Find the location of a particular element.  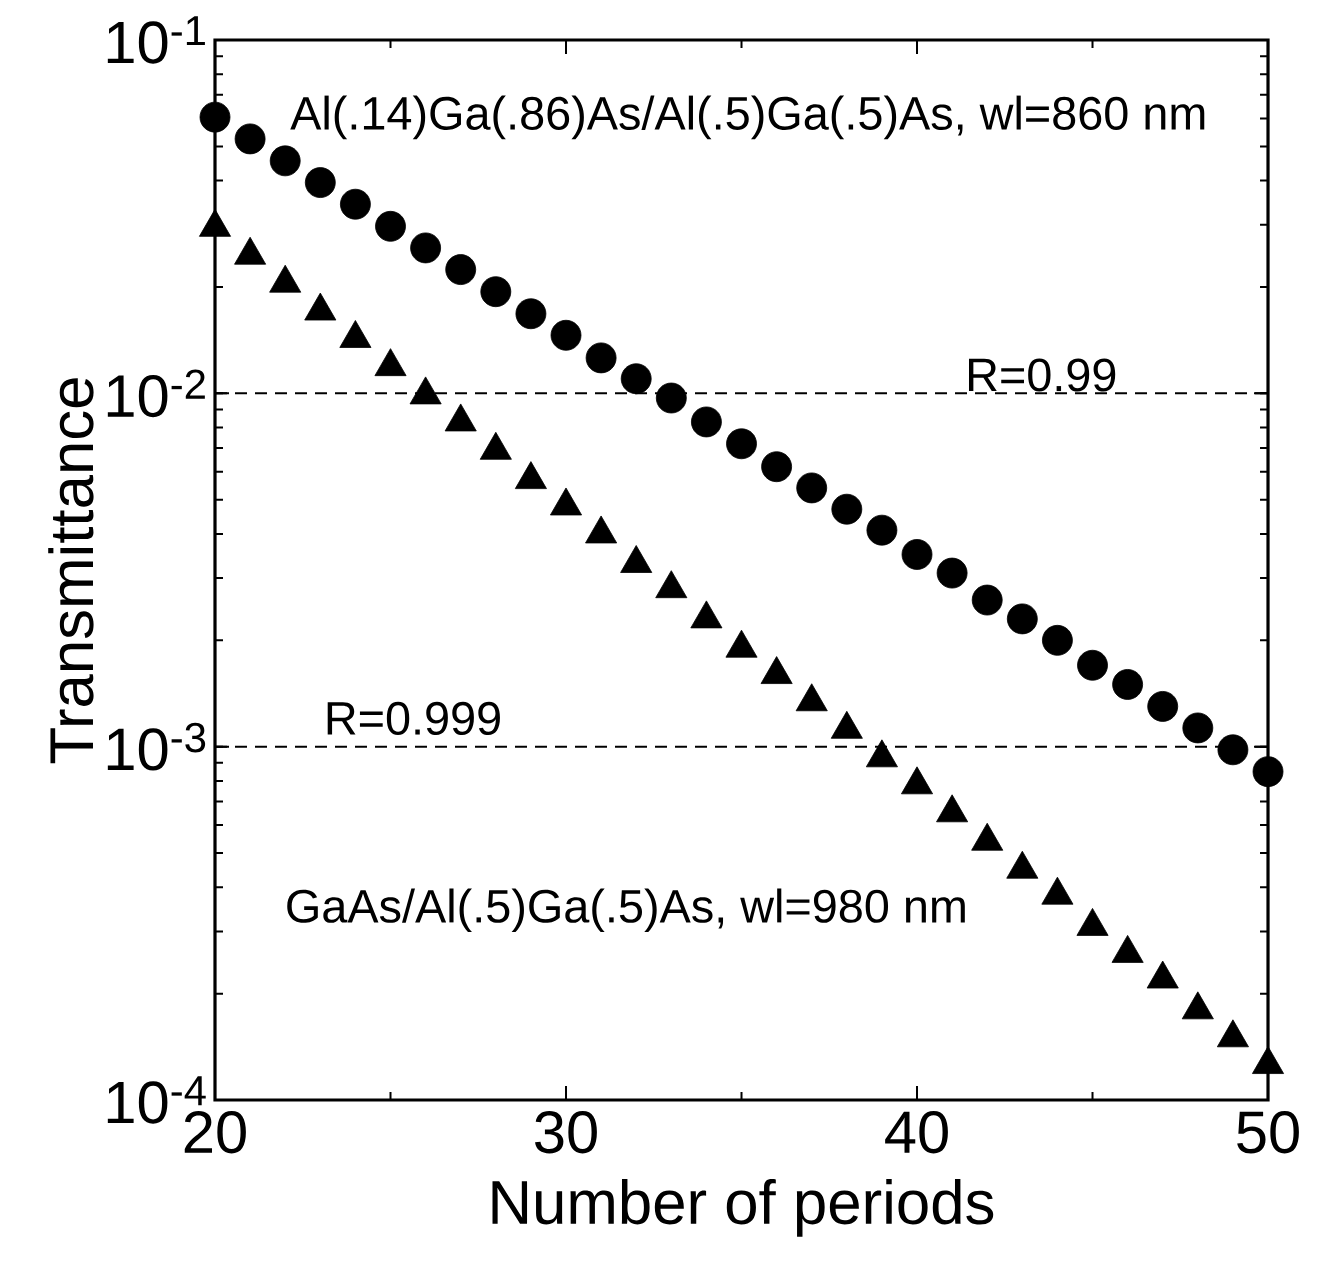

x-tick-label: 50 is located at coordinates (1268, 1132).